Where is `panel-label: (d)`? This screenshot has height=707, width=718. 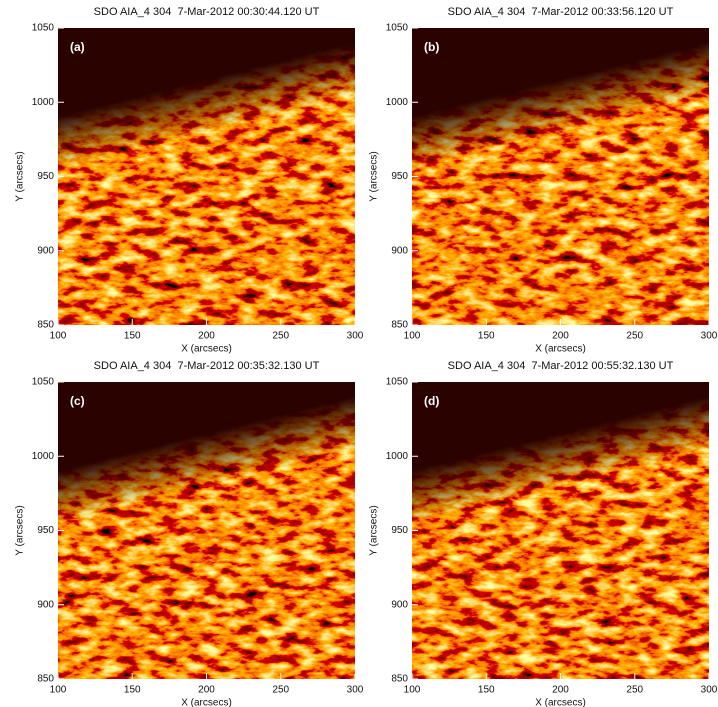
panel-label: (d) is located at coordinates (431, 401).